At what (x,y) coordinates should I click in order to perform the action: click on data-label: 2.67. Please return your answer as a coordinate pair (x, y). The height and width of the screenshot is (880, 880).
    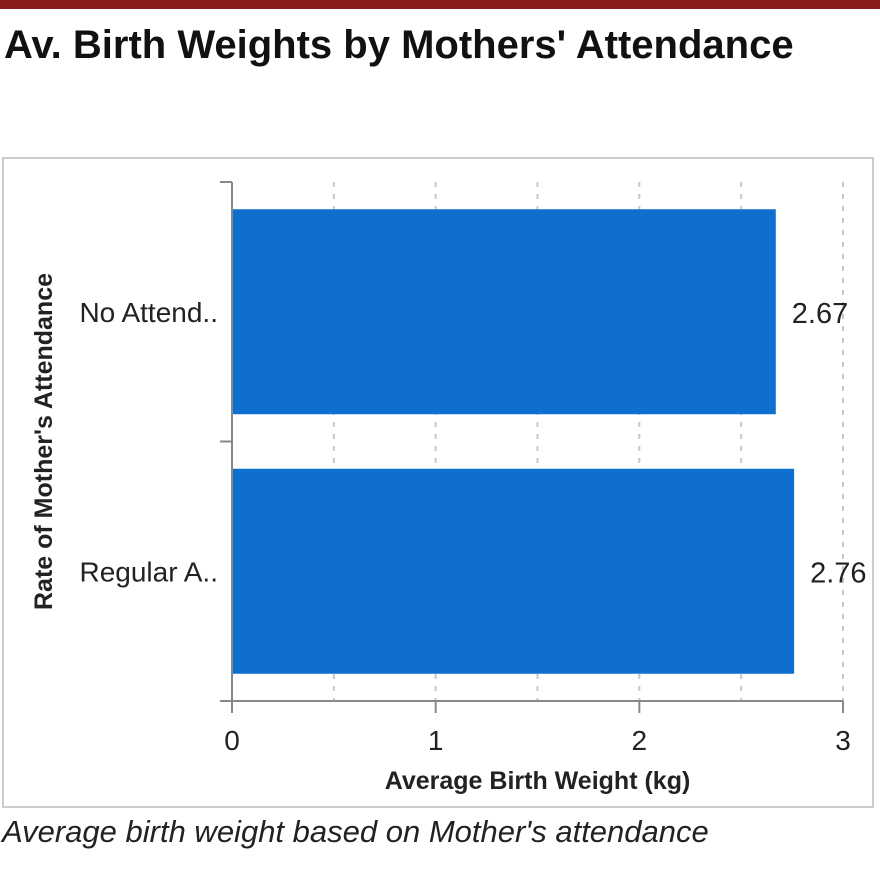
    Looking at the image, I should click on (820, 314).